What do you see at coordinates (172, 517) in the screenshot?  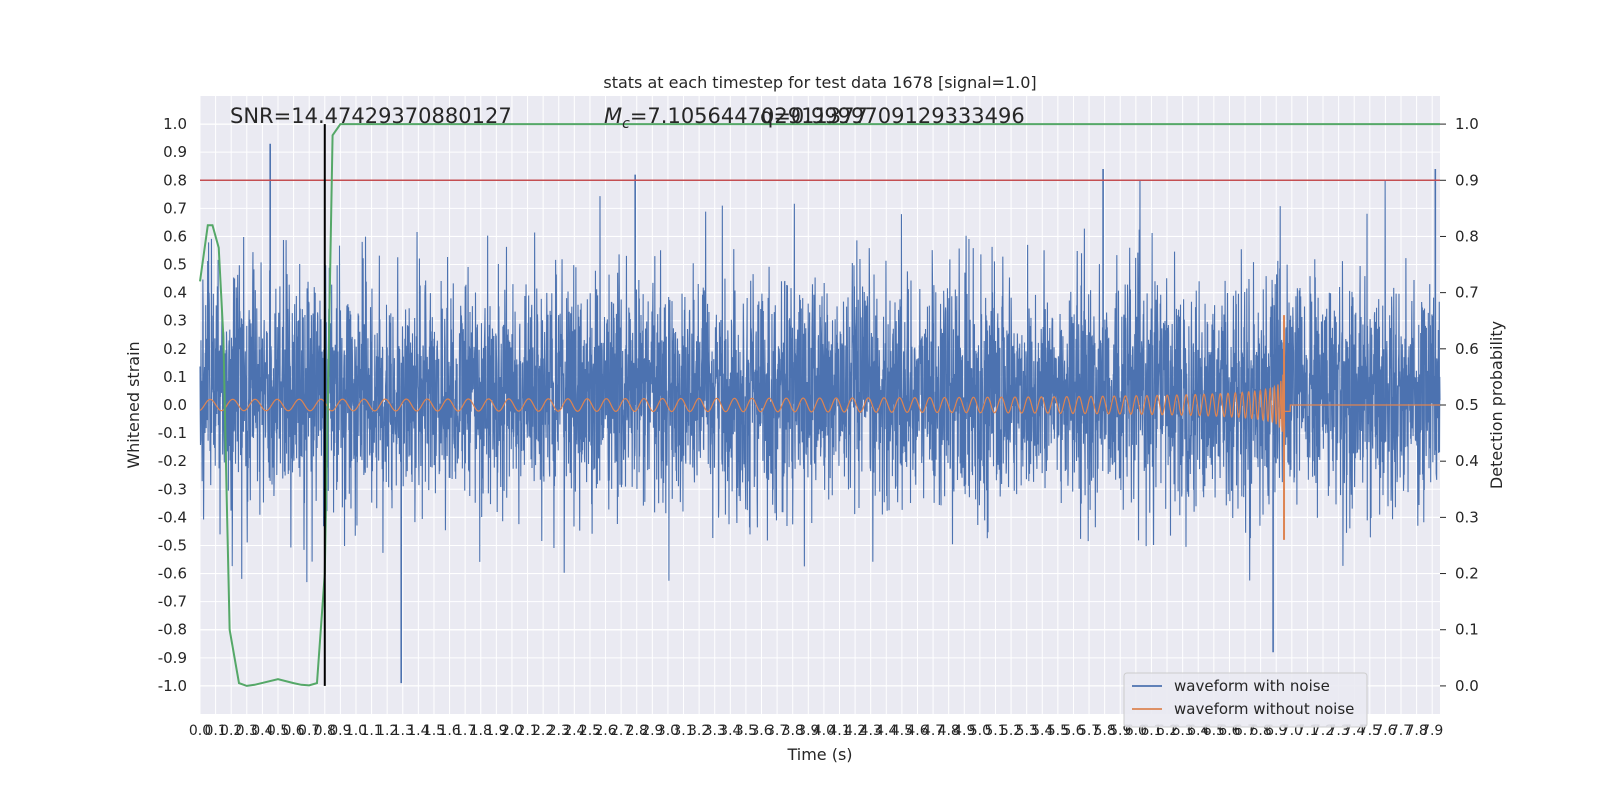 I see `y-tick-label: -0.4` at bounding box center [172, 517].